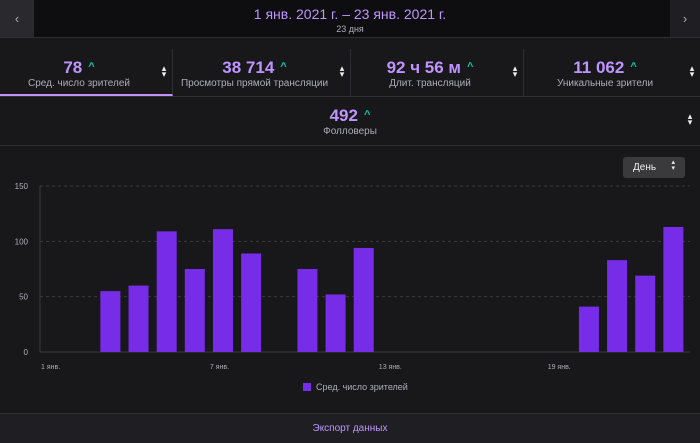  I want to click on granularity-dropdown: День ▴ ▾, so click(654, 167).